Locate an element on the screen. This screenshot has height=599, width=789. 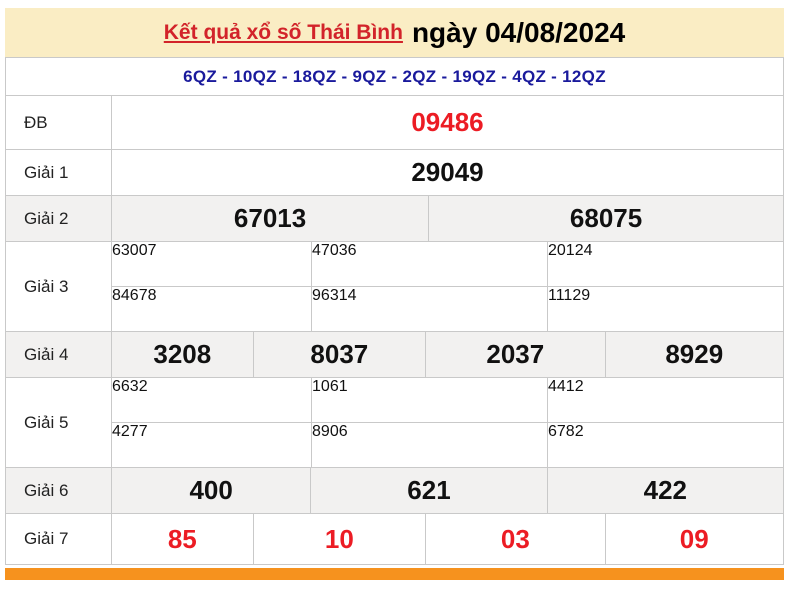
prize-row-5: Giải 5 6632 1061 4412 4277 8906 6782 is located at coordinates (394, 423).